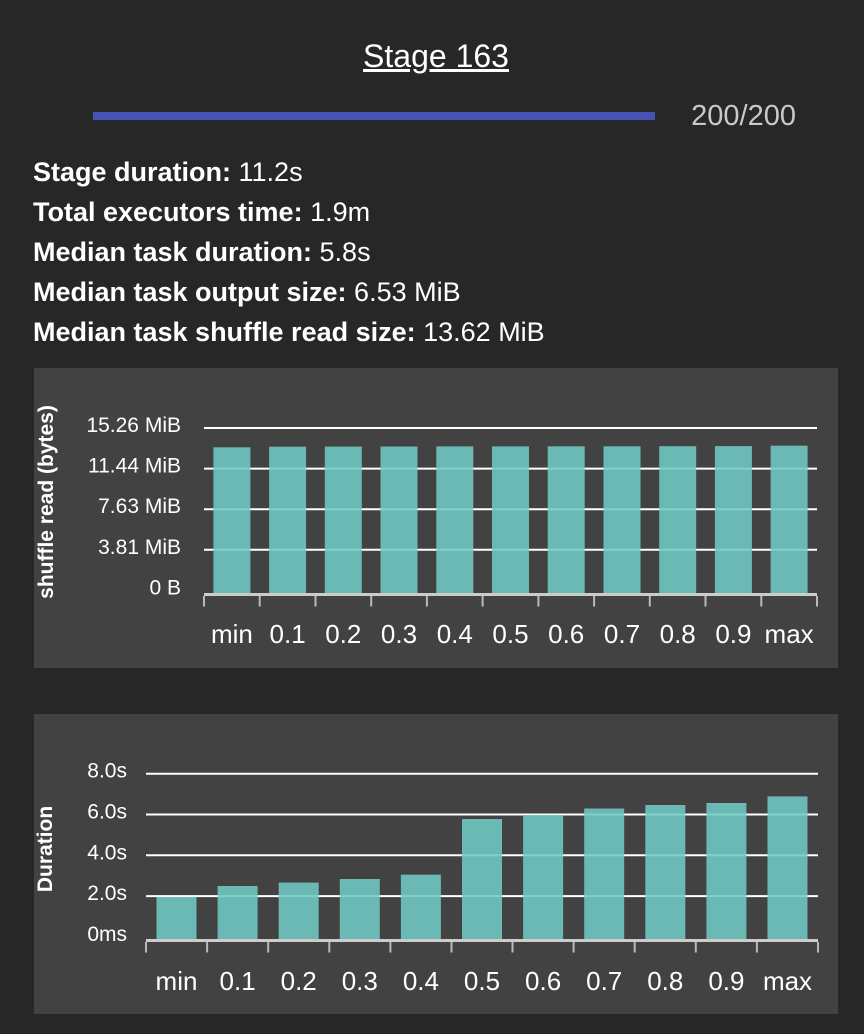  I want to click on svg-text: 0 B, so click(165, 587).